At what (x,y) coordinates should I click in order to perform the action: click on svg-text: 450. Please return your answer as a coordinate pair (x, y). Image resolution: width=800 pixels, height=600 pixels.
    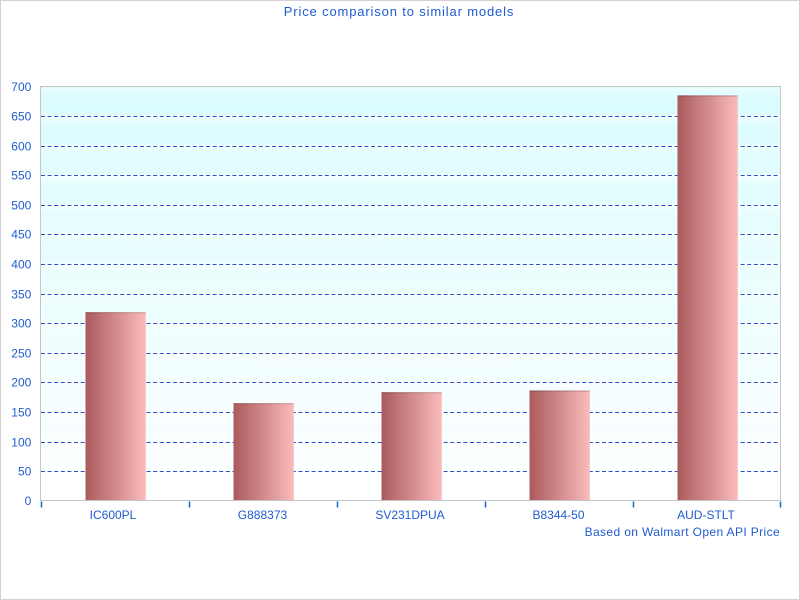
    Looking at the image, I should click on (21, 235).